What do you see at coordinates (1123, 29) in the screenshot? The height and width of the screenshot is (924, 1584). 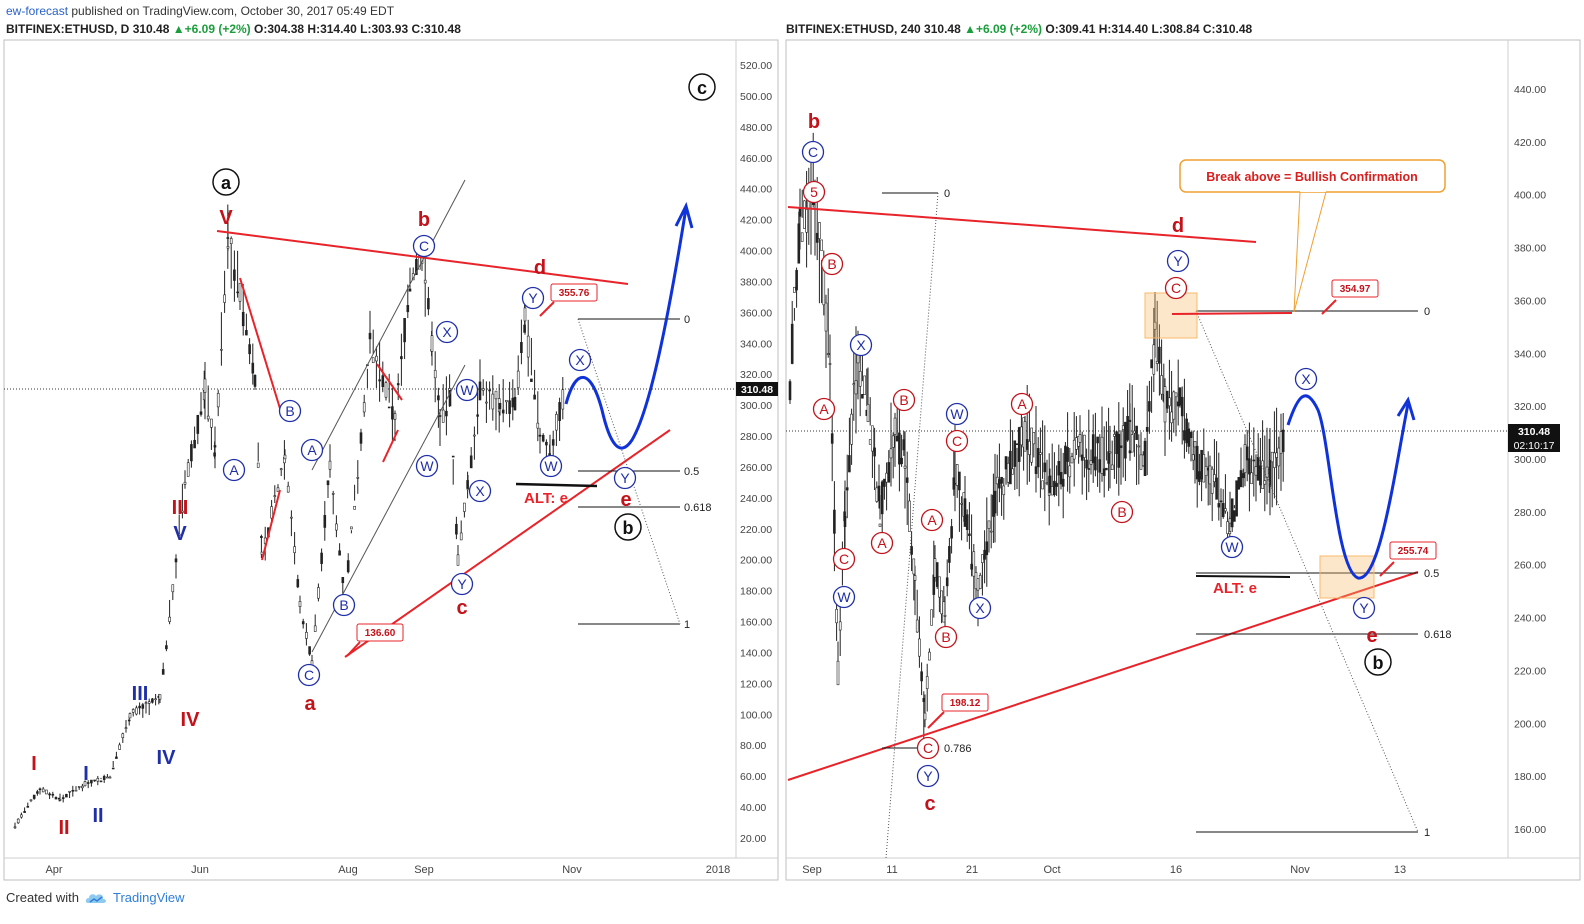 I see `right-legend-high: H:314.40` at bounding box center [1123, 29].